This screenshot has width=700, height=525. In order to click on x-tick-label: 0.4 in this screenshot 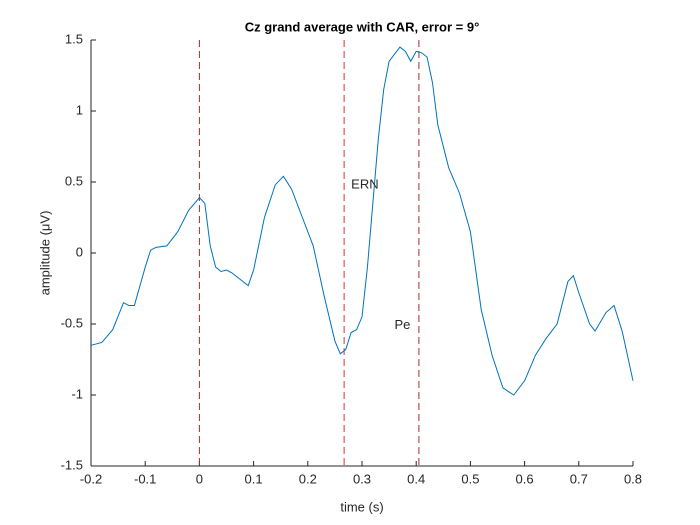, I will do `click(416, 478)`.